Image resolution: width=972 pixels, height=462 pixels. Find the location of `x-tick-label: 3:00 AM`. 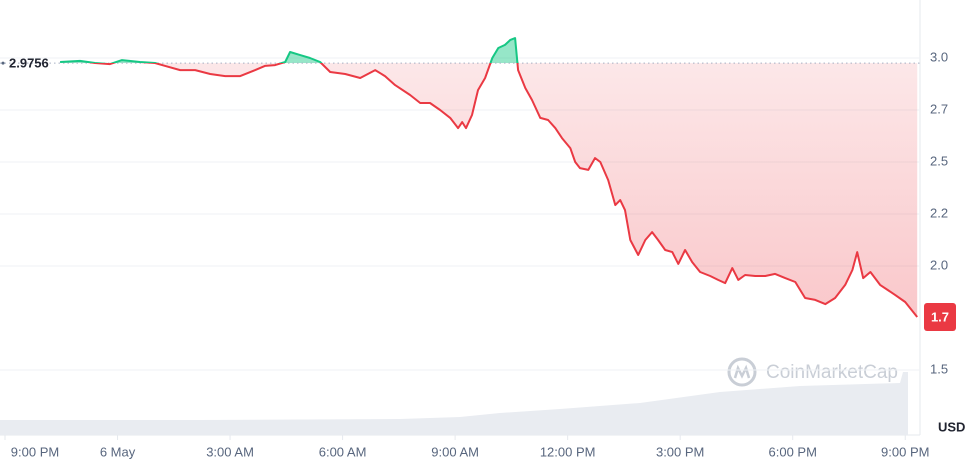

x-tick-label: 3:00 AM is located at coordinates (230, 451).